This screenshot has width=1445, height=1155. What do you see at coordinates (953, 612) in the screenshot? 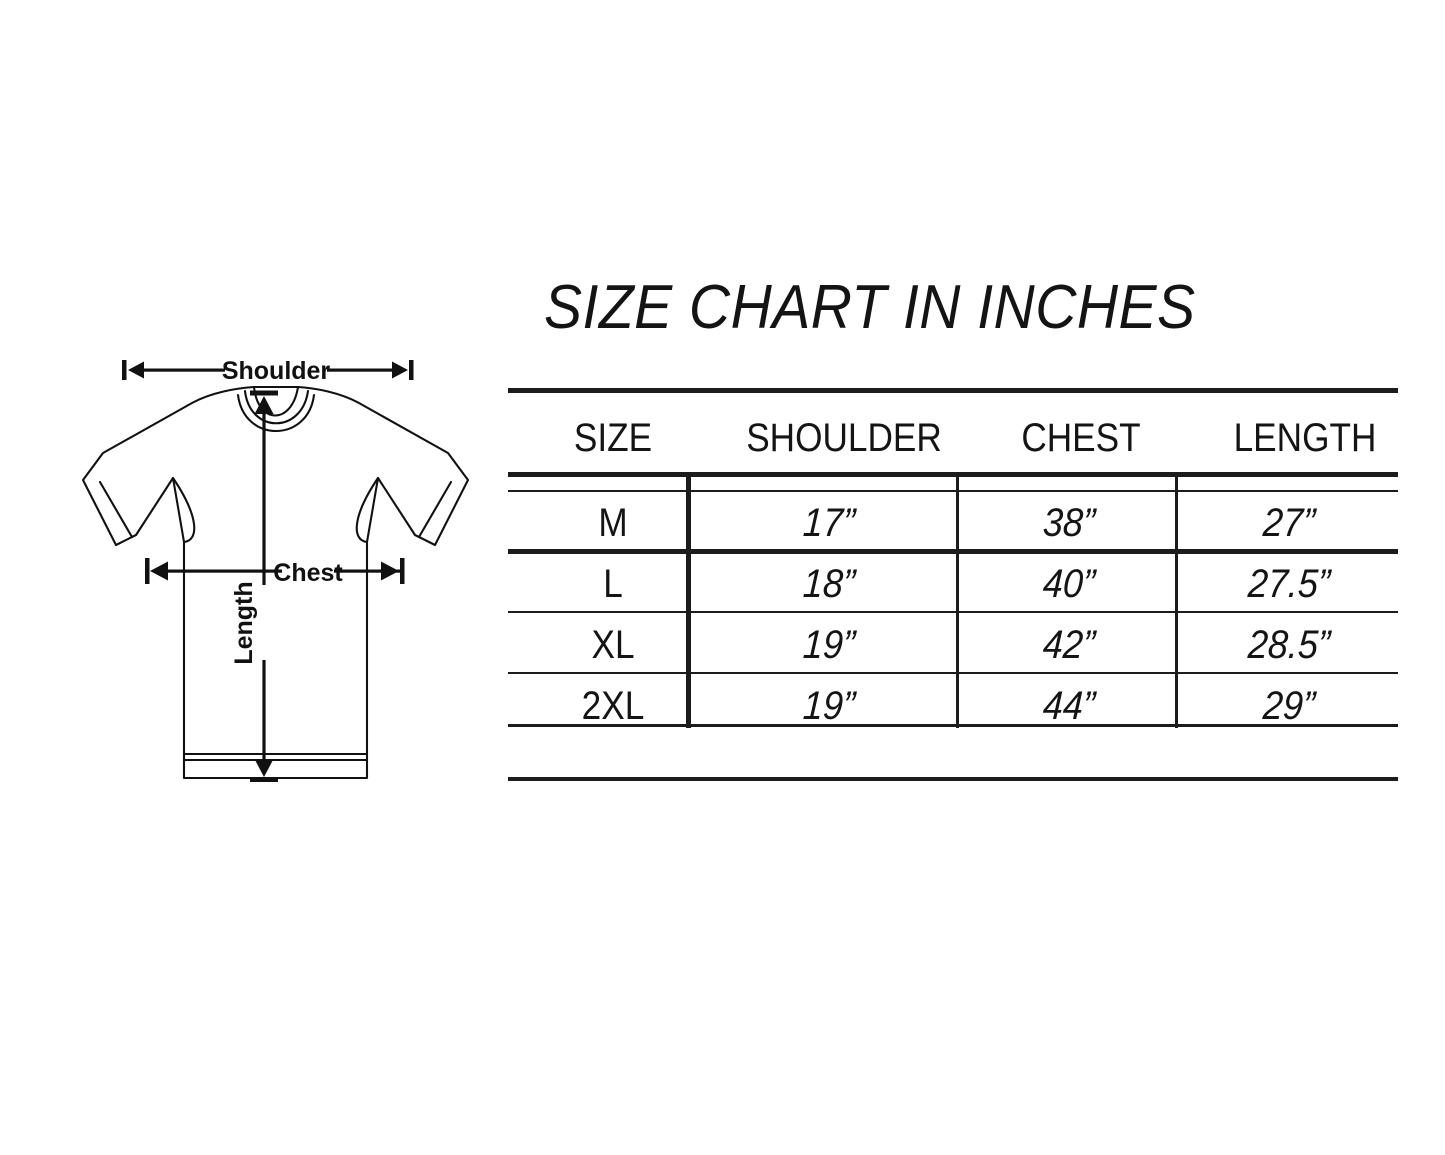
I see `row-l-bottom-rule` at bounding box center [953, 612].